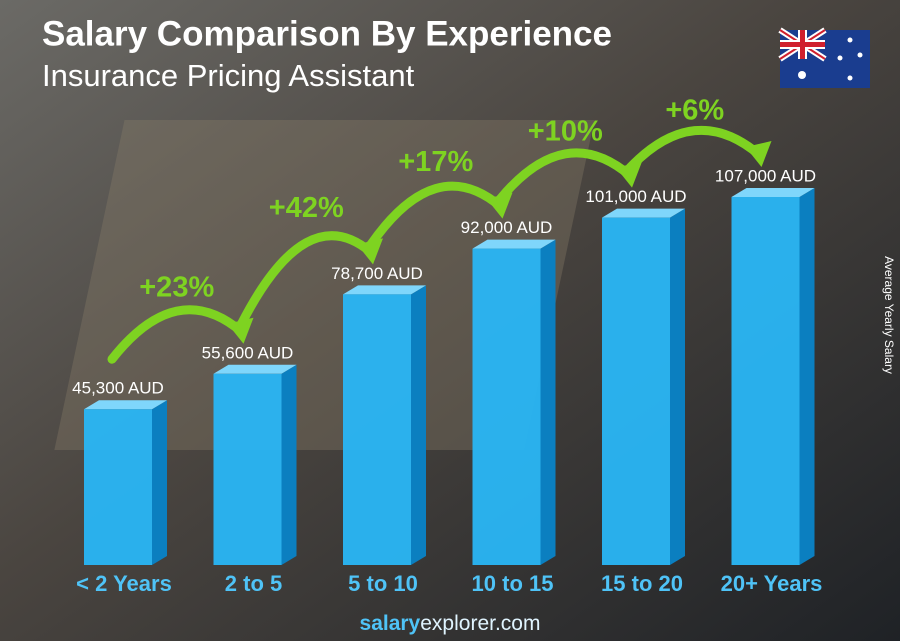 This screenshot has width=900, height=641. Describe the element at coordinates (694, 111) in the screenshot. I see `change-label: +6%` at that location.